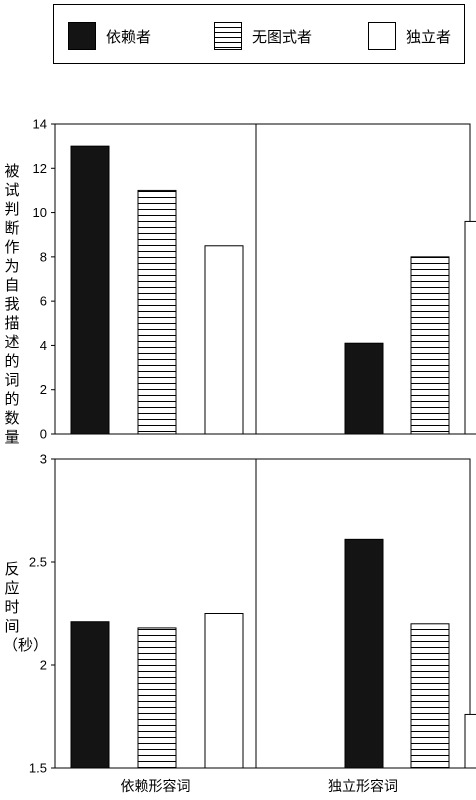 Image resolution: width=476 pixels, height=800 pixels. I want to click on legend: 依赖者 无图式者 独立者, so click(259, 34).